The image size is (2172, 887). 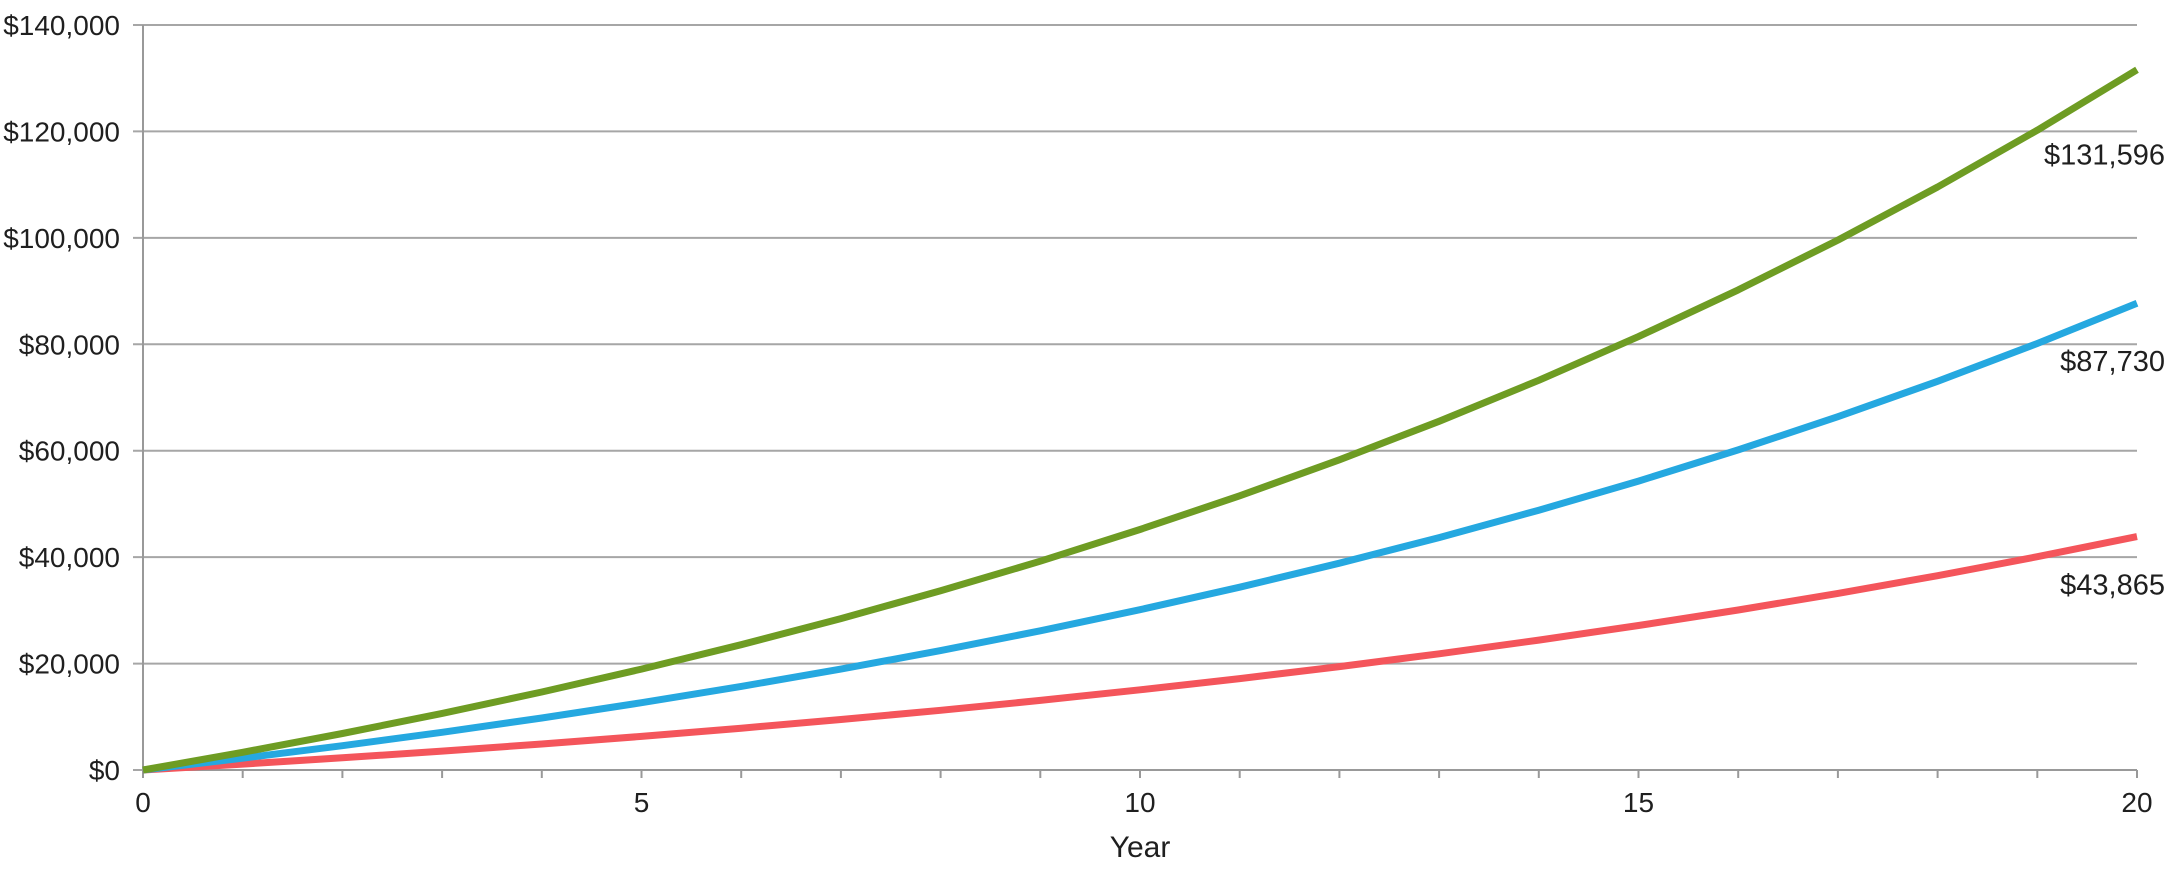 What do you see at coordinates (61, 131) in the screenshot?
I see `y-axis-tick-label: $120,000` at bounding box center [61, 131].